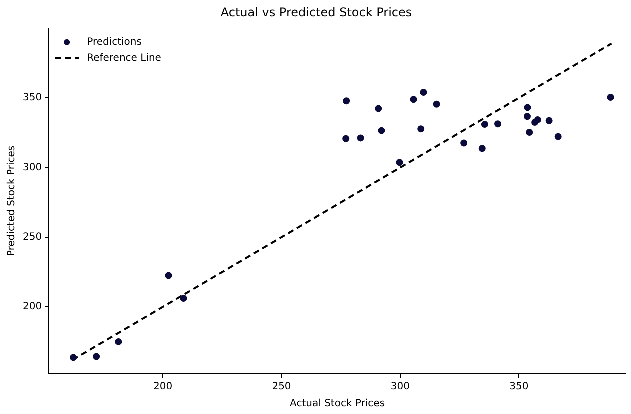 The width and height of the screenshot is (631, 414). Describe the element at coordinates (32, 238) in the screenshot. I see `y-tick-label: 250` at that location.